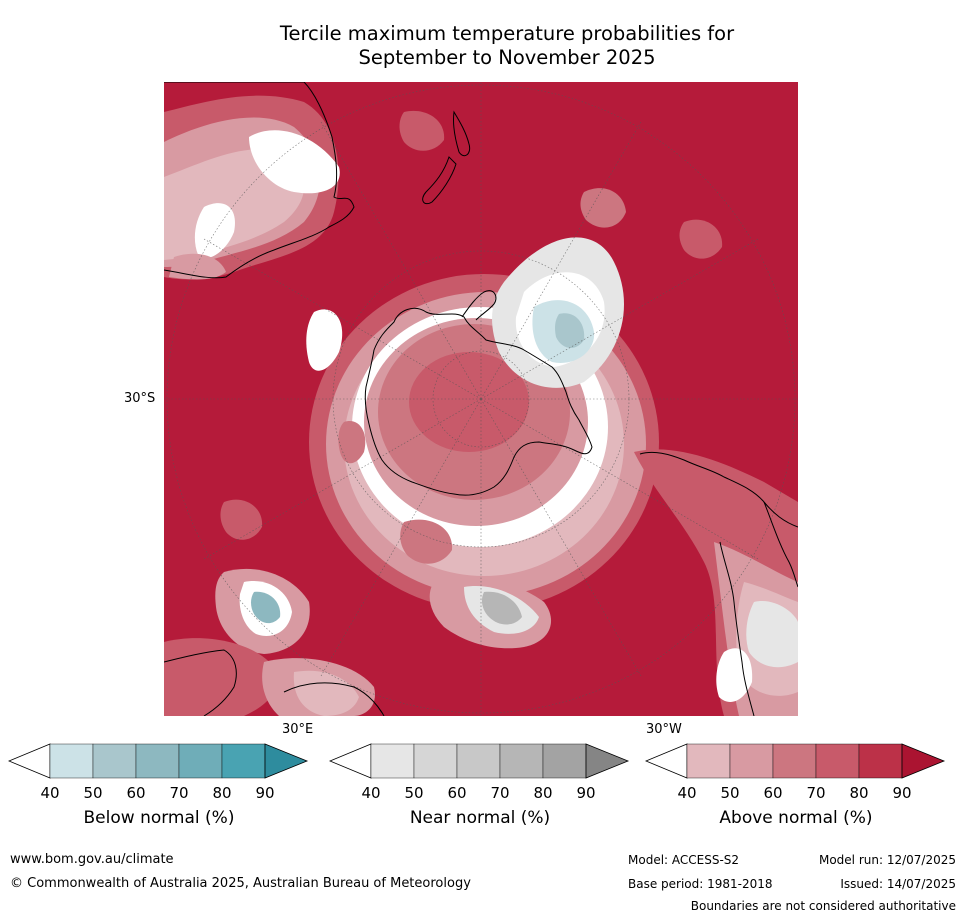 This screenshot has width=965, height=919. Describe the element at coordinates (92, 859) in the screenshot. I see `website-link: www.bom.gov.au/climate` at that location.